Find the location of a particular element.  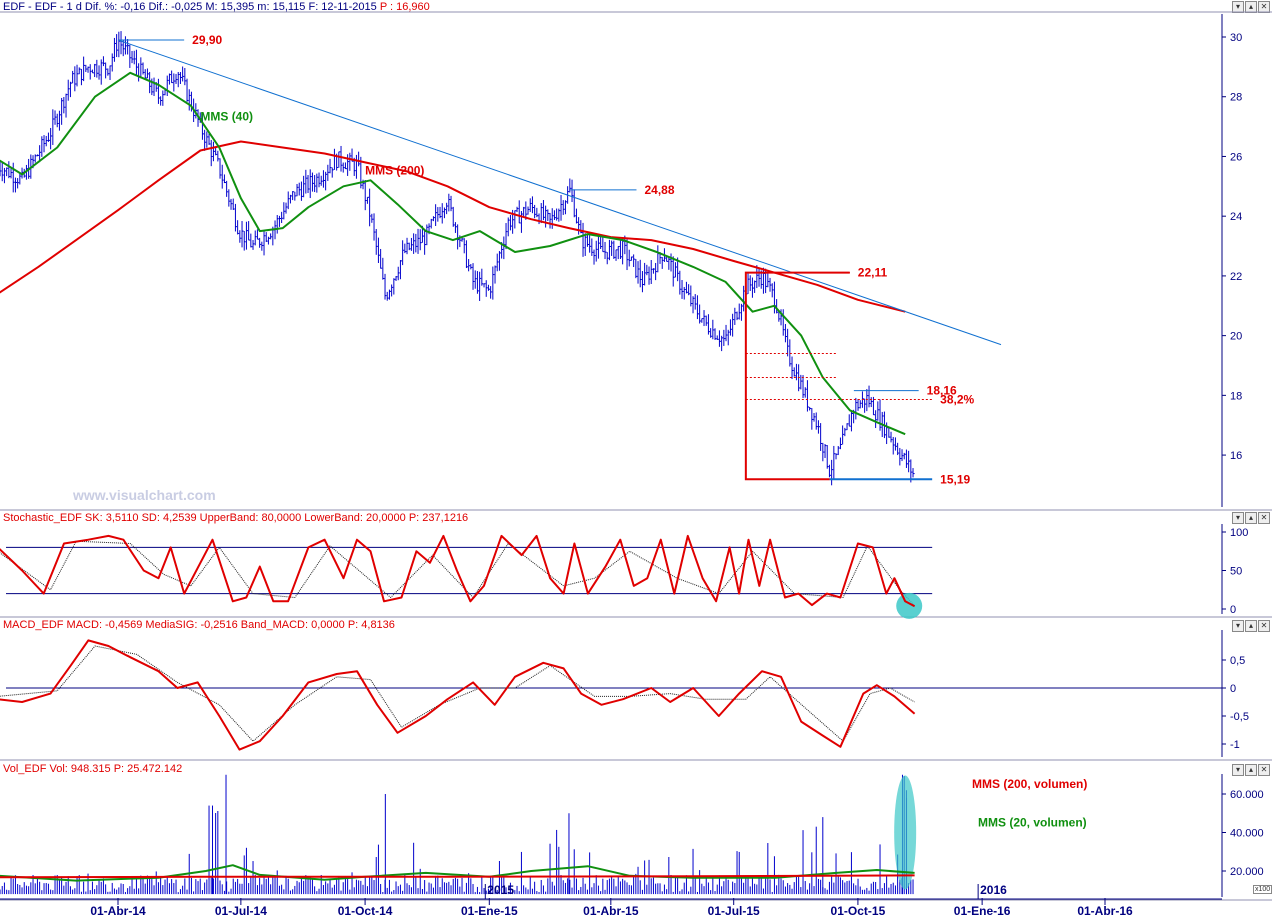

stoch-tick-label: 0 is located at coordinates (1233, 610).